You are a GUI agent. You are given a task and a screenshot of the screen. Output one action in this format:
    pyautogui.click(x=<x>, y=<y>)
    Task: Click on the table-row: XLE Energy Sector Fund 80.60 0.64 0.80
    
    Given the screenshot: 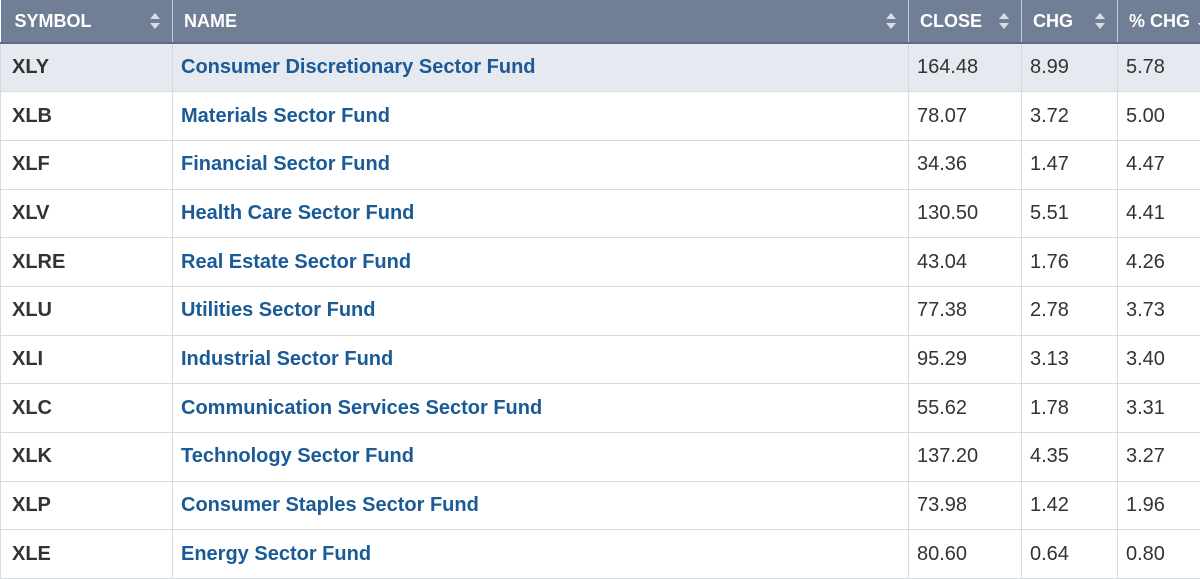 What is the action you would take?
    pyautogui.click(x=600, y=554)
    